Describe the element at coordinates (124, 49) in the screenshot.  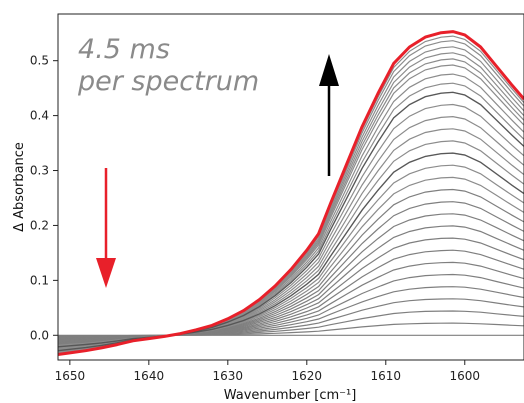
I see `annotation-line-1: 4.5 ms` at that location.